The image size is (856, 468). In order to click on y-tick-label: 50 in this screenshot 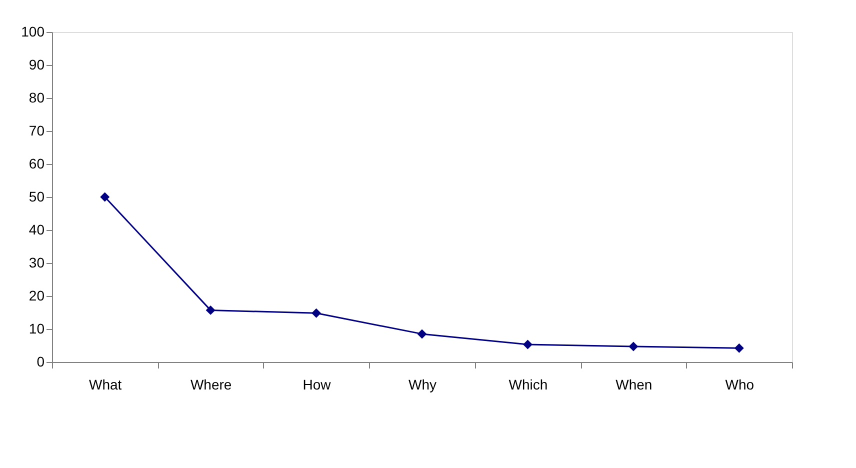, I will do `click(36, 196)`.